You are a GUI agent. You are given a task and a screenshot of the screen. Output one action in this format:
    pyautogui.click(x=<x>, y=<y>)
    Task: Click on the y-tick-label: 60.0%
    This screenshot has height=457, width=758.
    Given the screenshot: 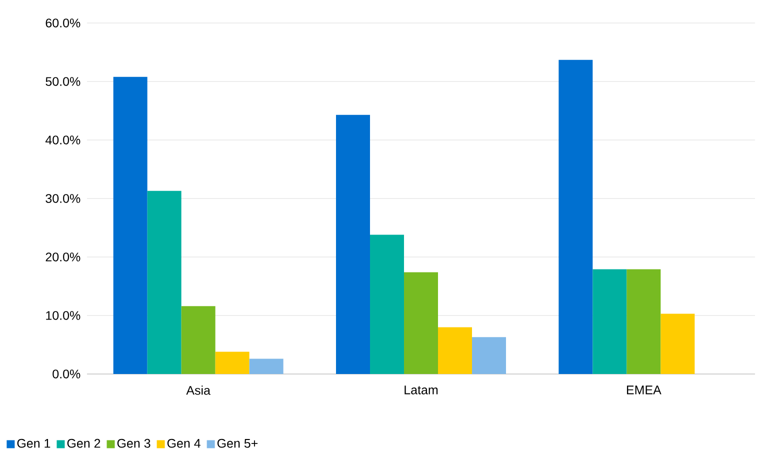 What is the action you would take?
    pyautogui.click(x=63, y=23)
    